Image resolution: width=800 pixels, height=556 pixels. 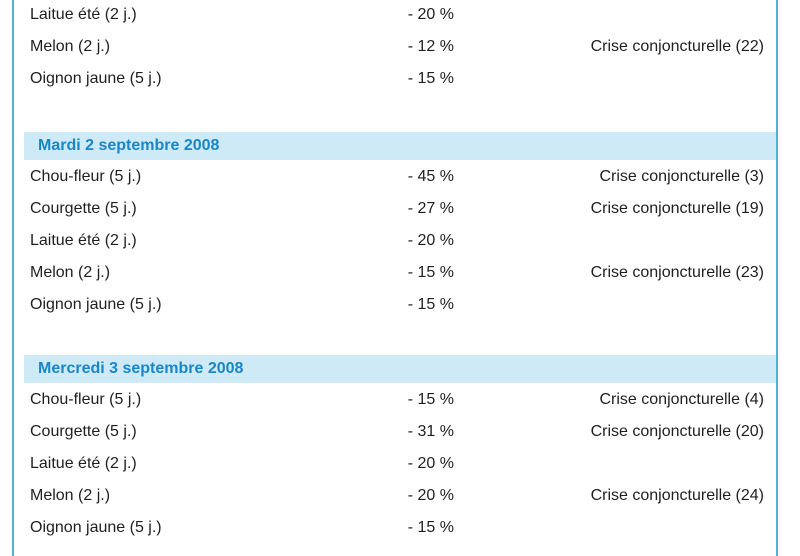 What do you see at coordinates (430, 208) in the screenshot?
I see `price-change: - 27 %` at bounding box center [430, 208].